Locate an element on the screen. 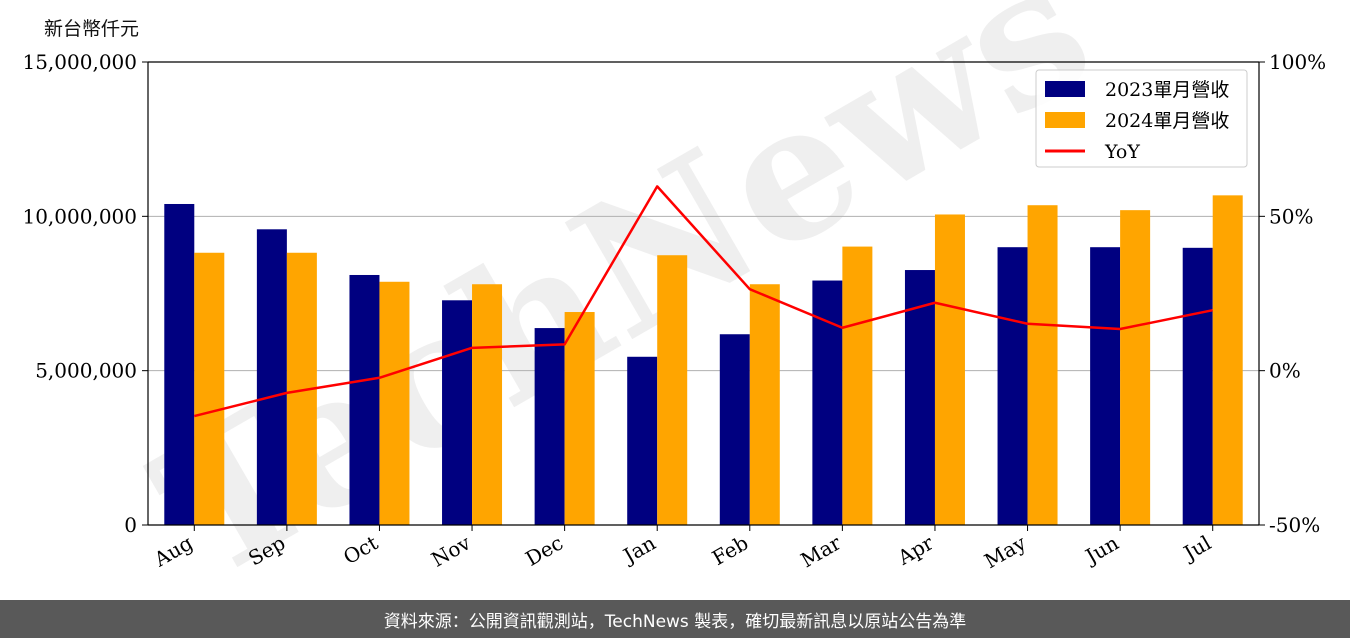  bar-series1-feb is located at coordinates (734, 429).